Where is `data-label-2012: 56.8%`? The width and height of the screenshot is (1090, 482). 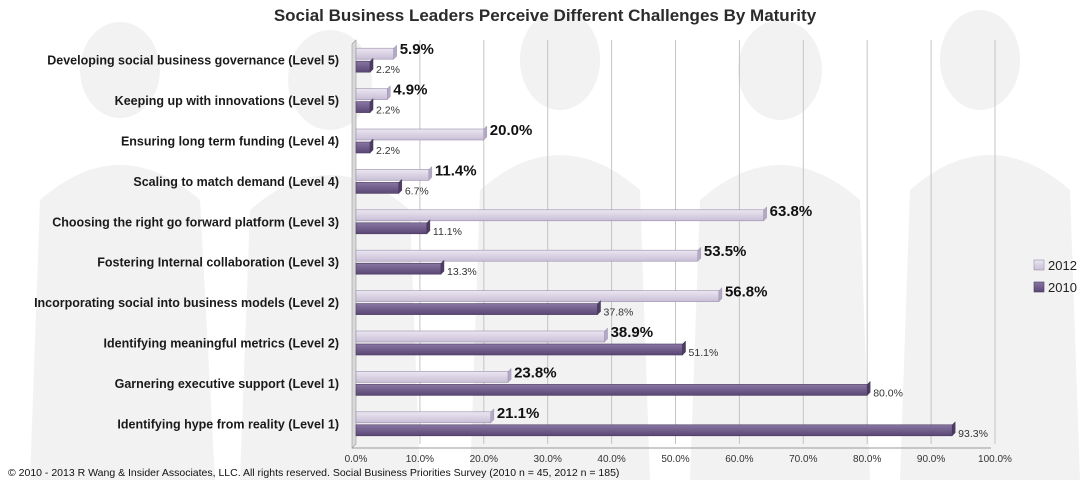
data-label-2012: 56.8% is located at coordinates (746, 292).